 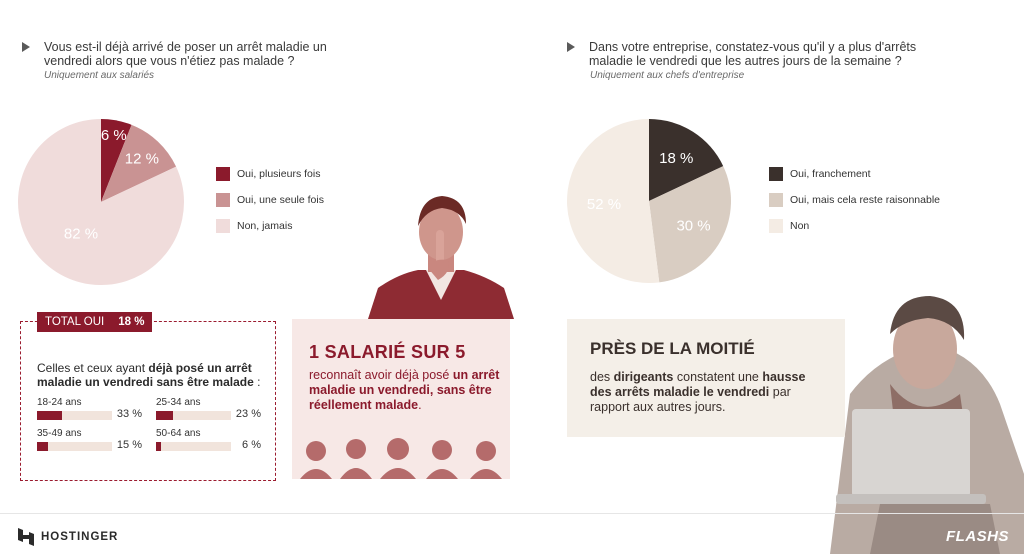 What do you see at coordinates (387, 352) in the screenshot?
I see `employee-card-headline: 1 SALARIÉ SUR 5` at bounding box center [387, 352].